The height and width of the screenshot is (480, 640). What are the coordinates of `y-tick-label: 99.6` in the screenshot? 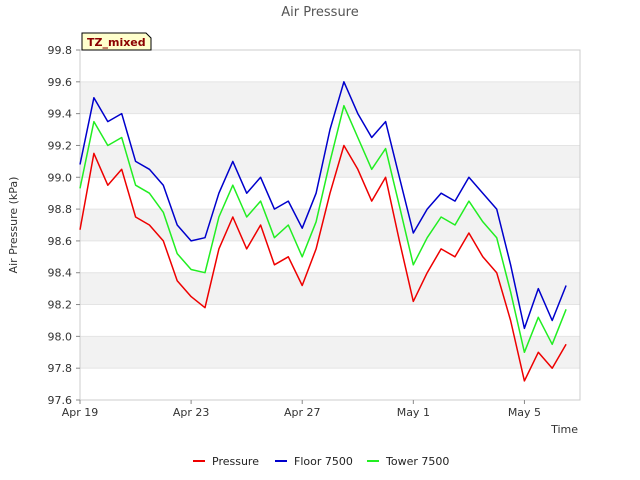 It's located at (60, 82).